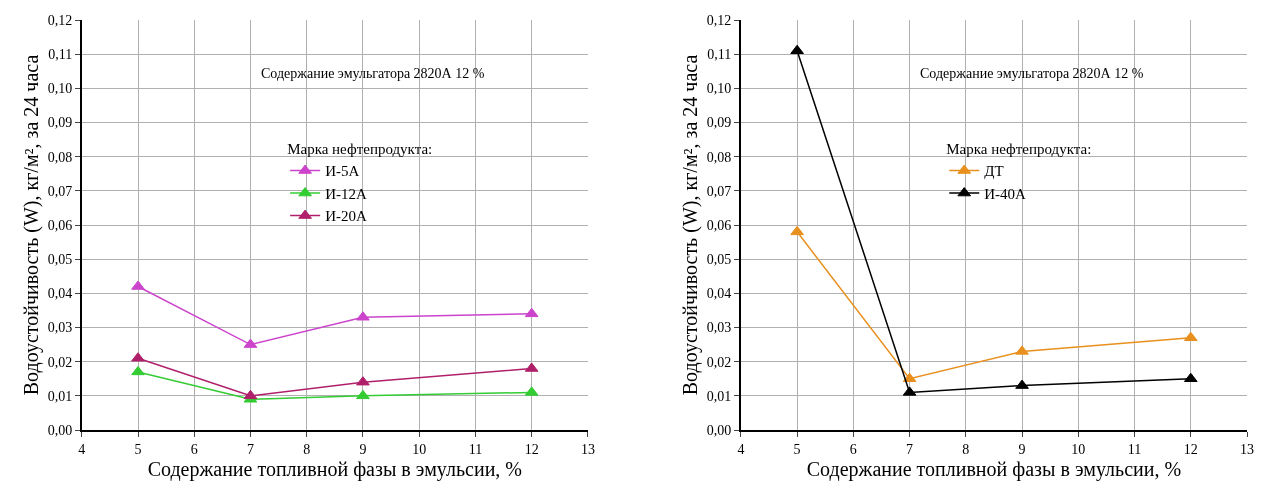 Image resolution: width=1267 pixels, height=490 pixels. Describe the element at coordinates (346, 216) in the screenshot. I see `legend-label: И-20А` at that location.